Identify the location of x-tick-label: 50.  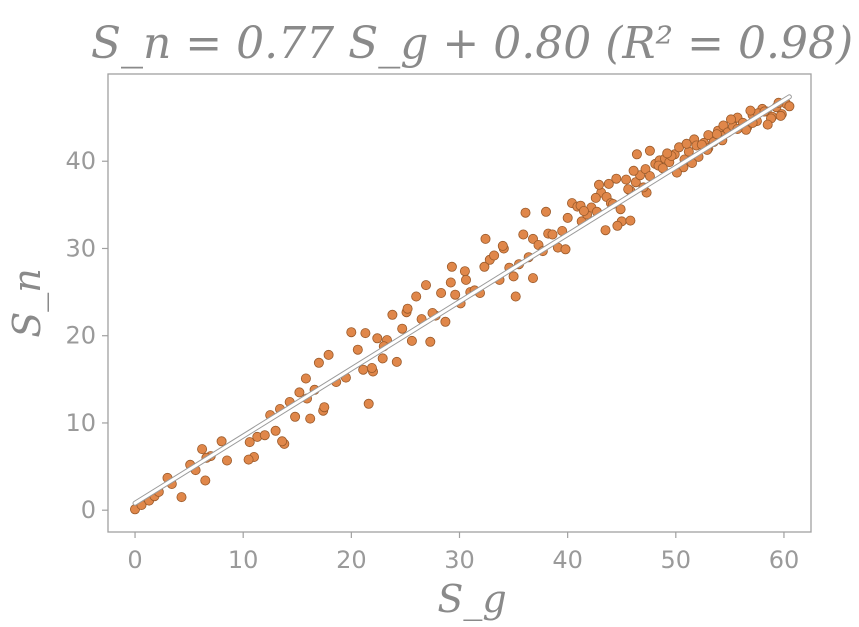
(676, 560).